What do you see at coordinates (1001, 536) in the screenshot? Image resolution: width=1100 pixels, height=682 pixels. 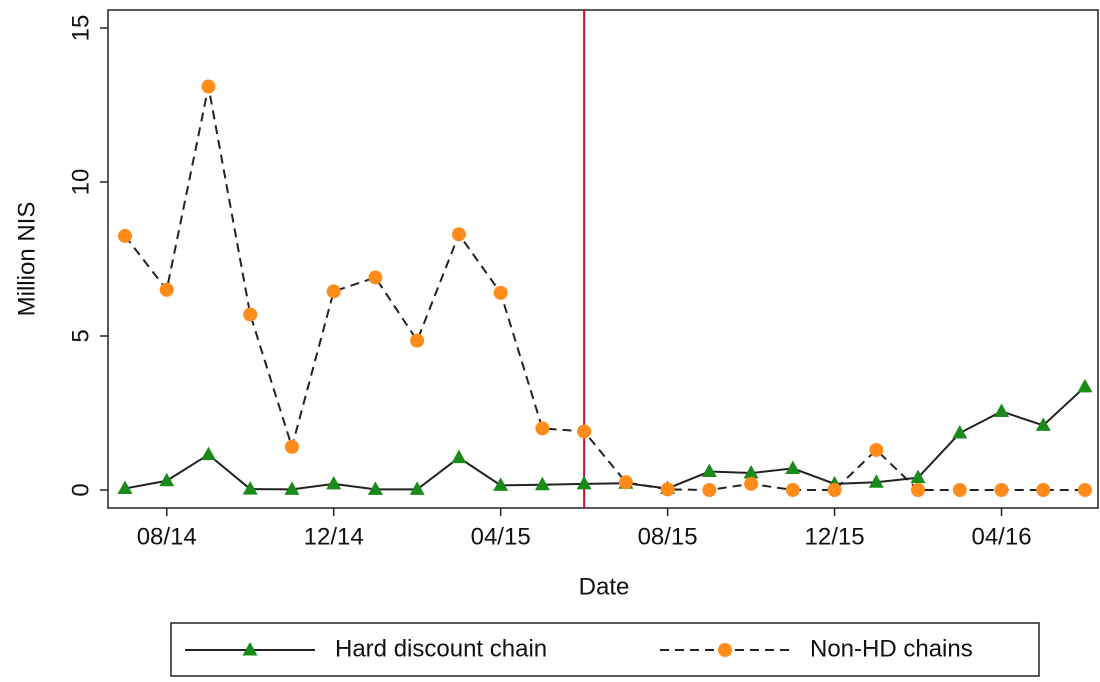 I see `x-tick-label: 04/16` at bounding box center [1001, 536].